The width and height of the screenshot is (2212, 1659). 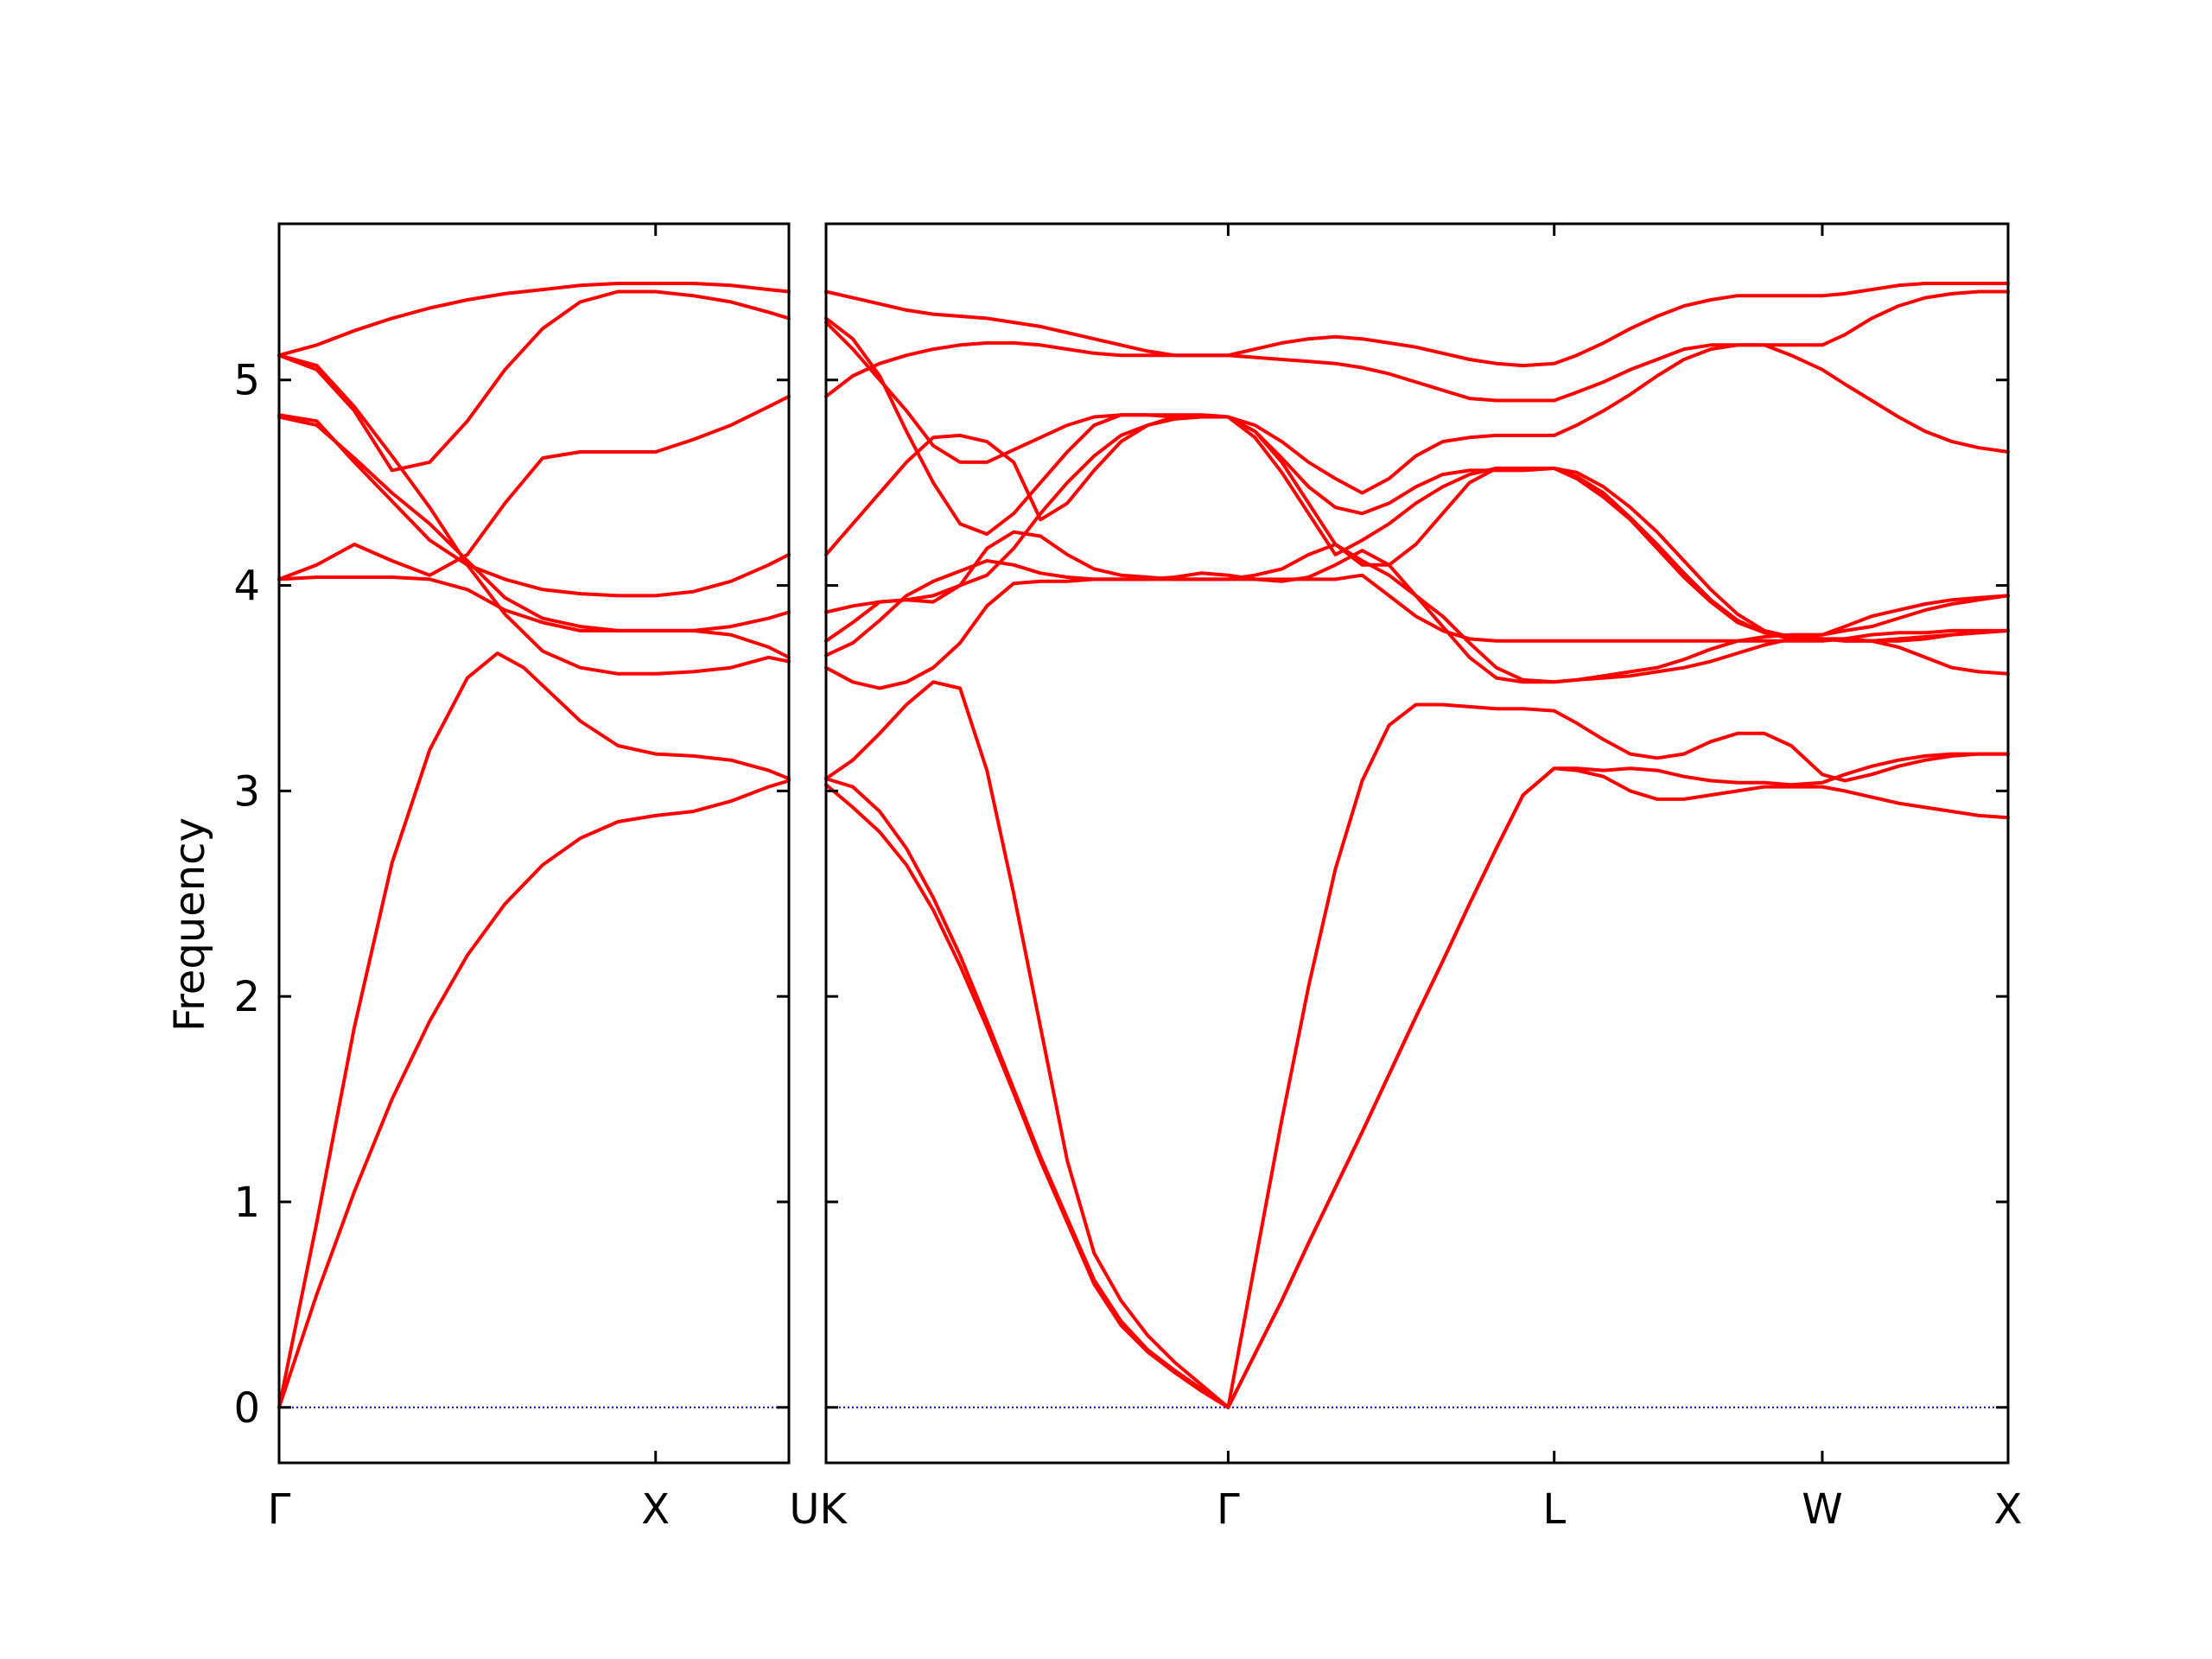 What do you see at coordinates (246, 1408) in the screenshot?
I see `y-tick-label: 0` at bounding box center [246, 1408].